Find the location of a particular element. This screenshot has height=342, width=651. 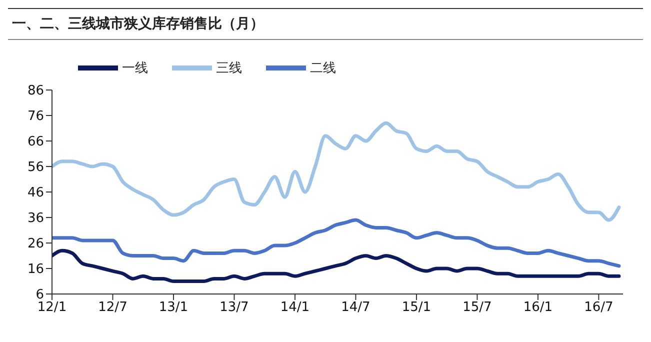

y-tick-label: 6 is located at coordinates (40, 295).